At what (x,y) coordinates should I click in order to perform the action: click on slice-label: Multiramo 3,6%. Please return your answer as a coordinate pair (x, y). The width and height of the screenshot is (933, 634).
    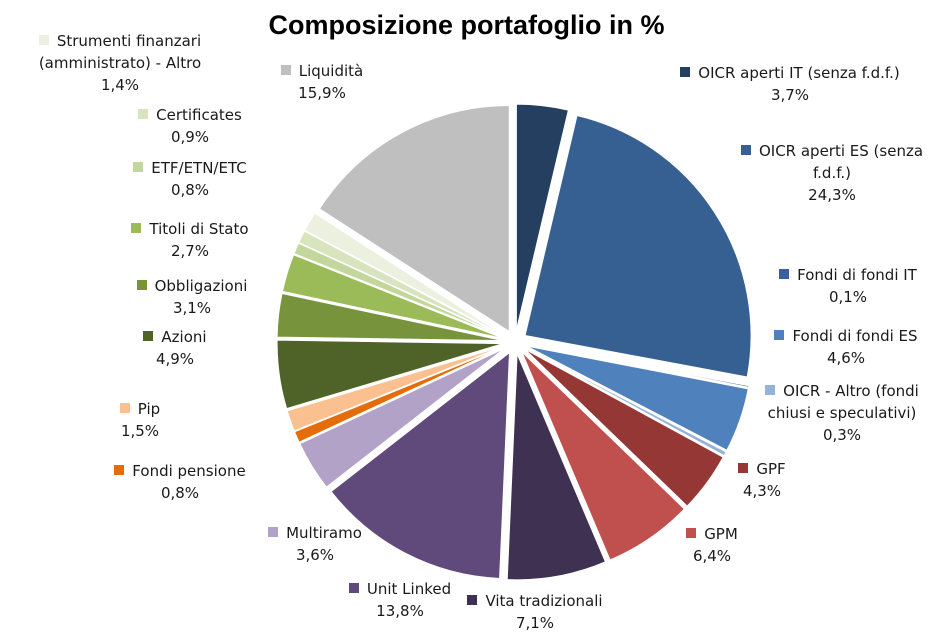
    Looking at the image, I should click on (315, 544).